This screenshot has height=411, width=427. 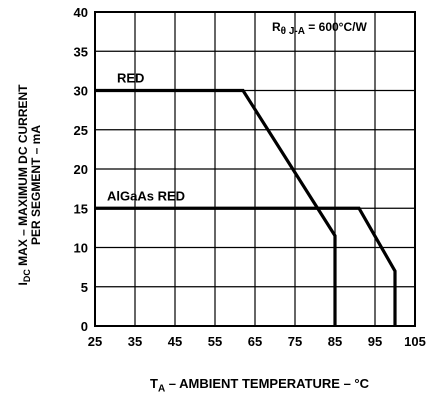 I want to click on y-axis-title-line1: PER SEGMENT – mA, so click(x=36, y=185).